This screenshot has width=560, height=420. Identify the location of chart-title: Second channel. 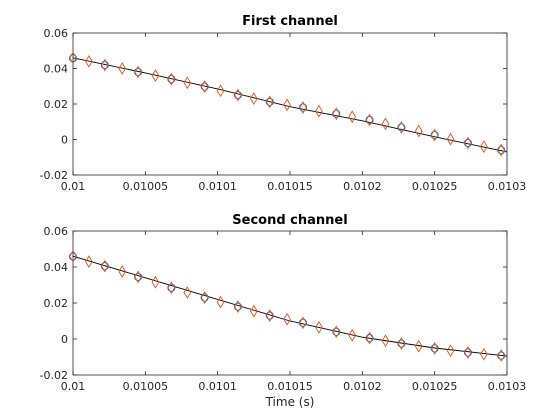
(289, 220).